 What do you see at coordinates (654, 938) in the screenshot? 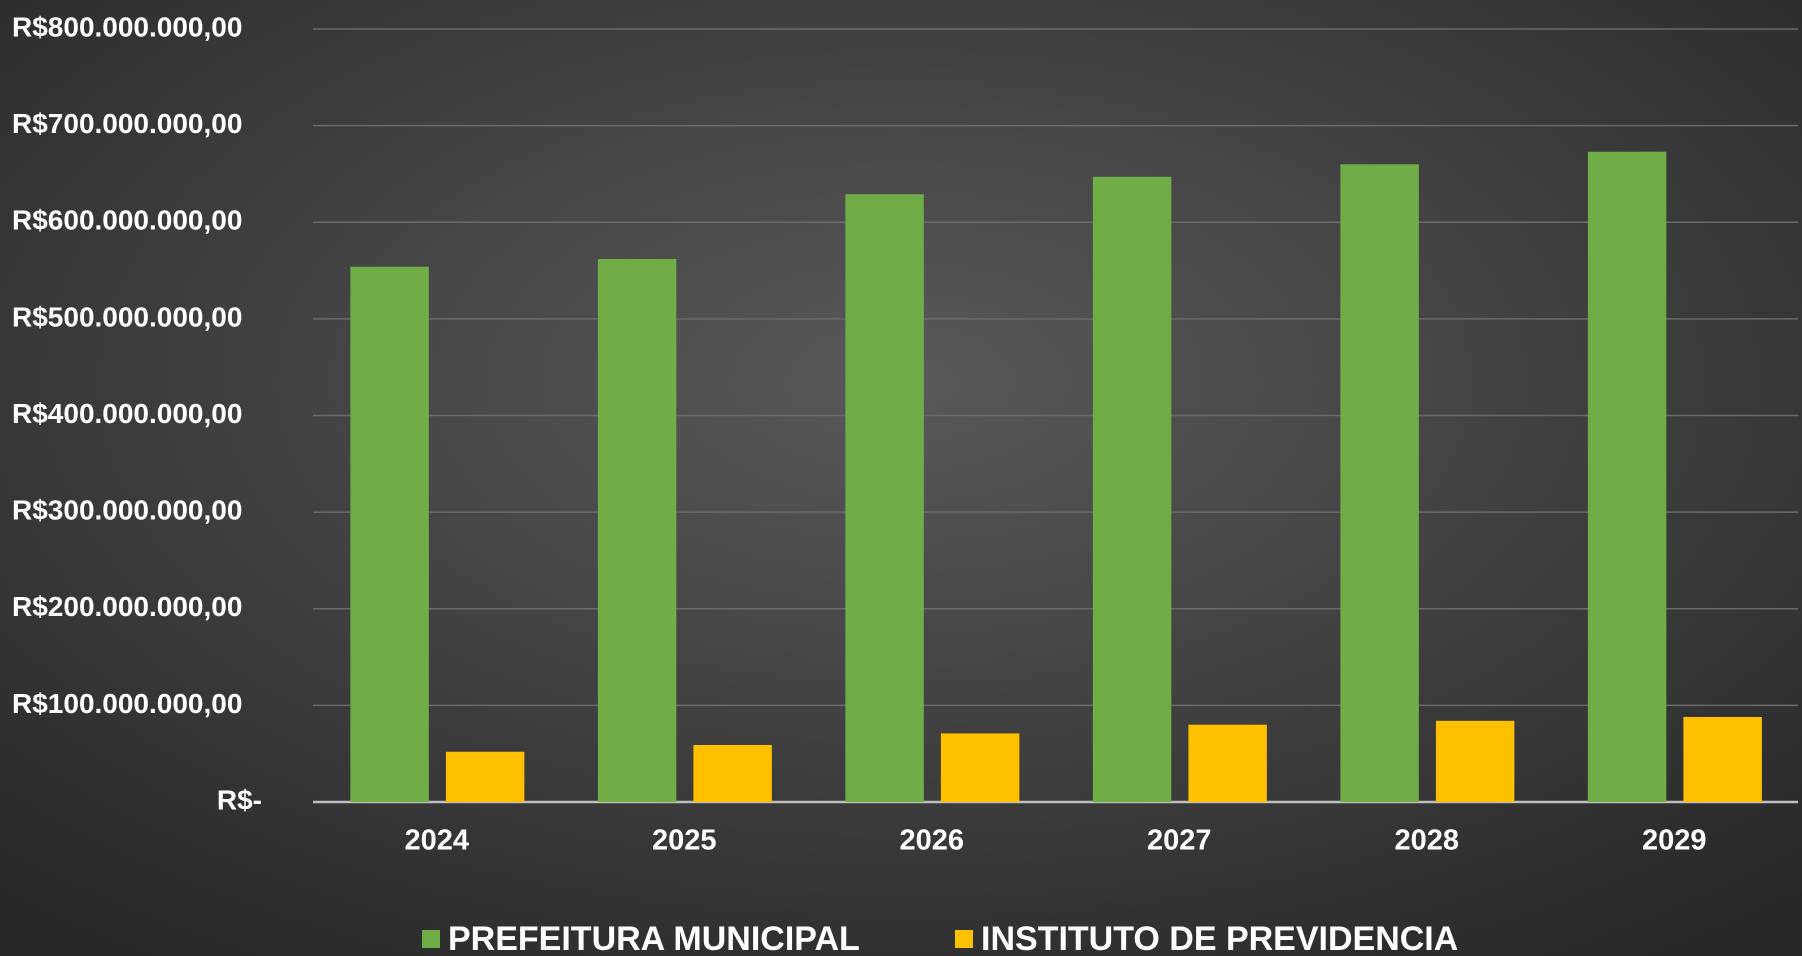
I see `legend-label: PREFEITURA MUNICIPAL` at bounding box center [654, 938].